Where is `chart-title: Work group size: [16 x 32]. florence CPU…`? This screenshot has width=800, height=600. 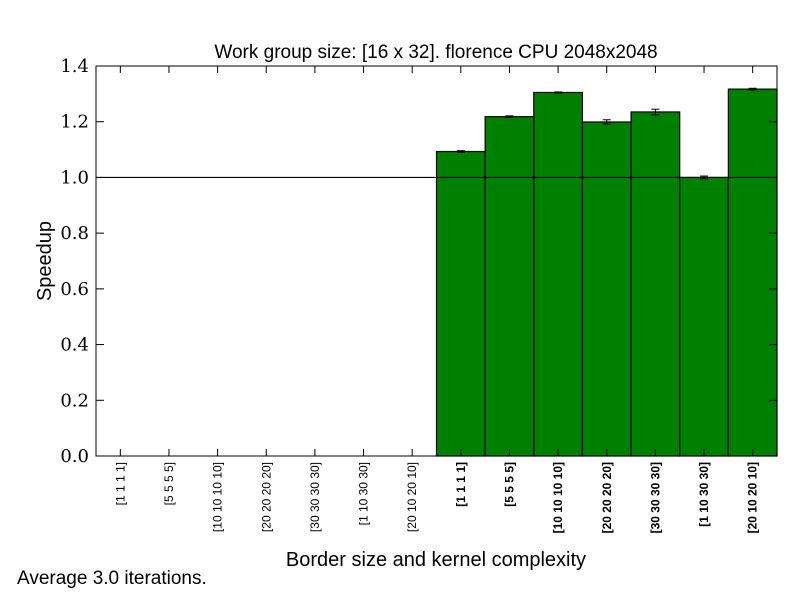 chart-title: Work group size: [16 x 32]. florence CPU… is located at coordinates (435, 52).